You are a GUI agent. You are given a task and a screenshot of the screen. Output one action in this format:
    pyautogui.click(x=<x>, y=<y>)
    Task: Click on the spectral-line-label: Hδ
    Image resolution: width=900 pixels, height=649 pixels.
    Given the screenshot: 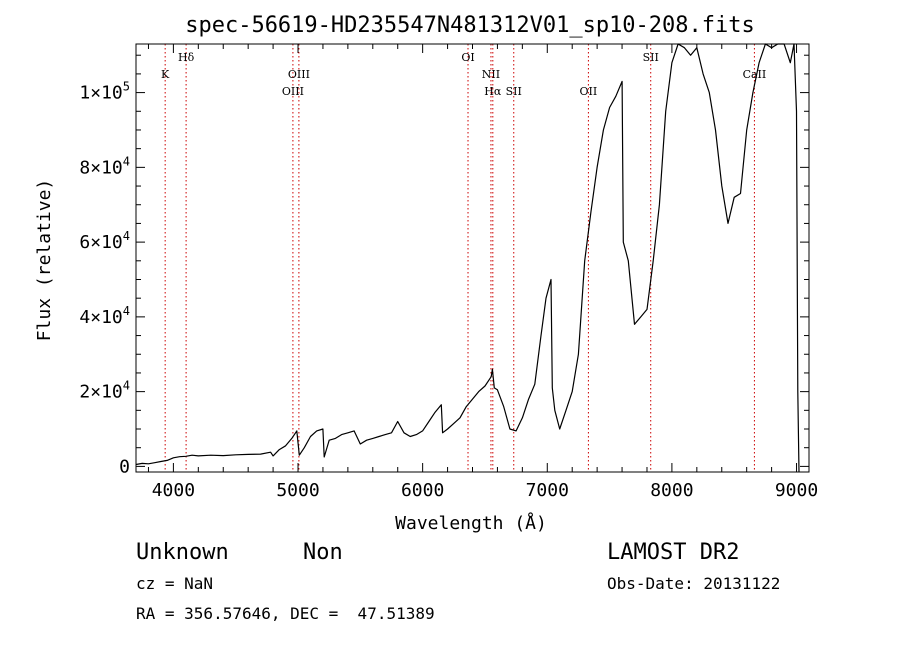 What is the action you would take?
    pyautogui.click(x=186, y=57)
    